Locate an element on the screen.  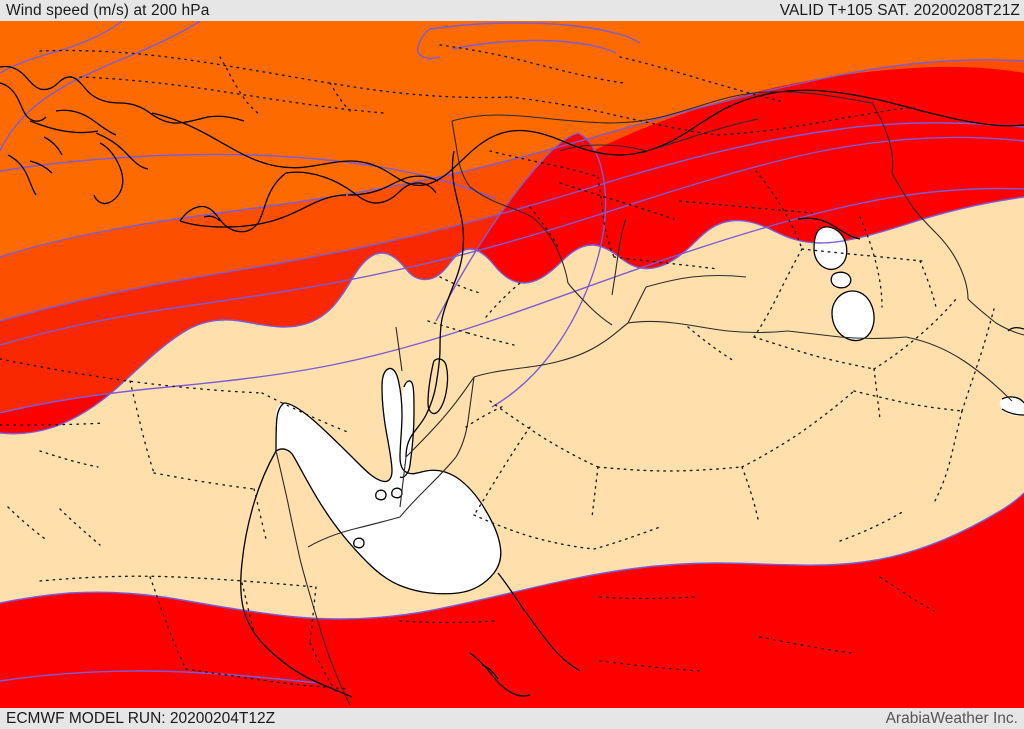
page-title: Wind speed (m/s) at 200 hPa is located at coordinates (108, 10).